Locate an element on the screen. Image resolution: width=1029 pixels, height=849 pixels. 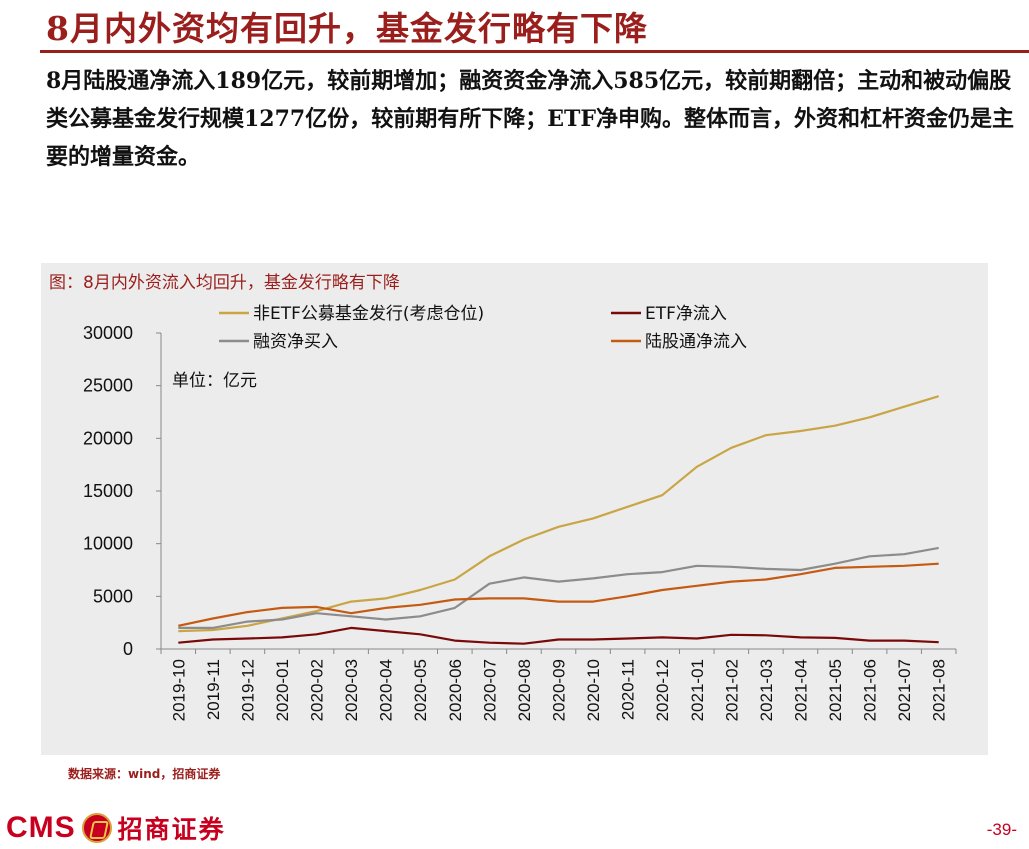
brand-name-text: 招商证券 is located at coordinates (171, 829).